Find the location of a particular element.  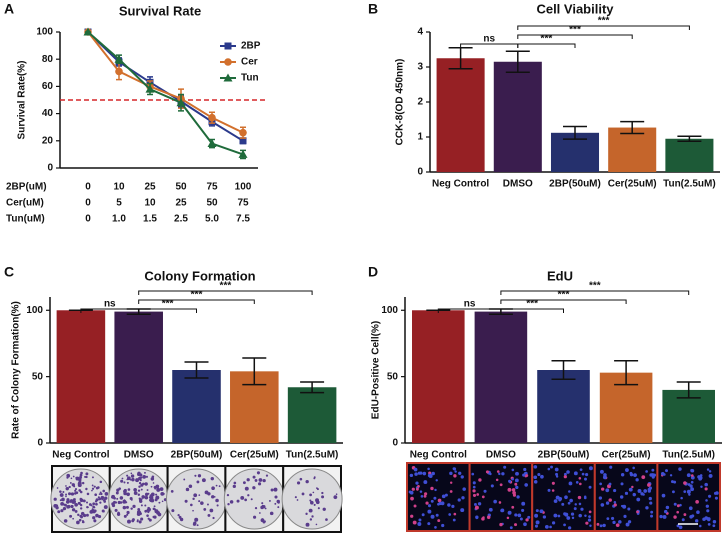

chart-title: Colony Formation is located at coordinates (199, 275).